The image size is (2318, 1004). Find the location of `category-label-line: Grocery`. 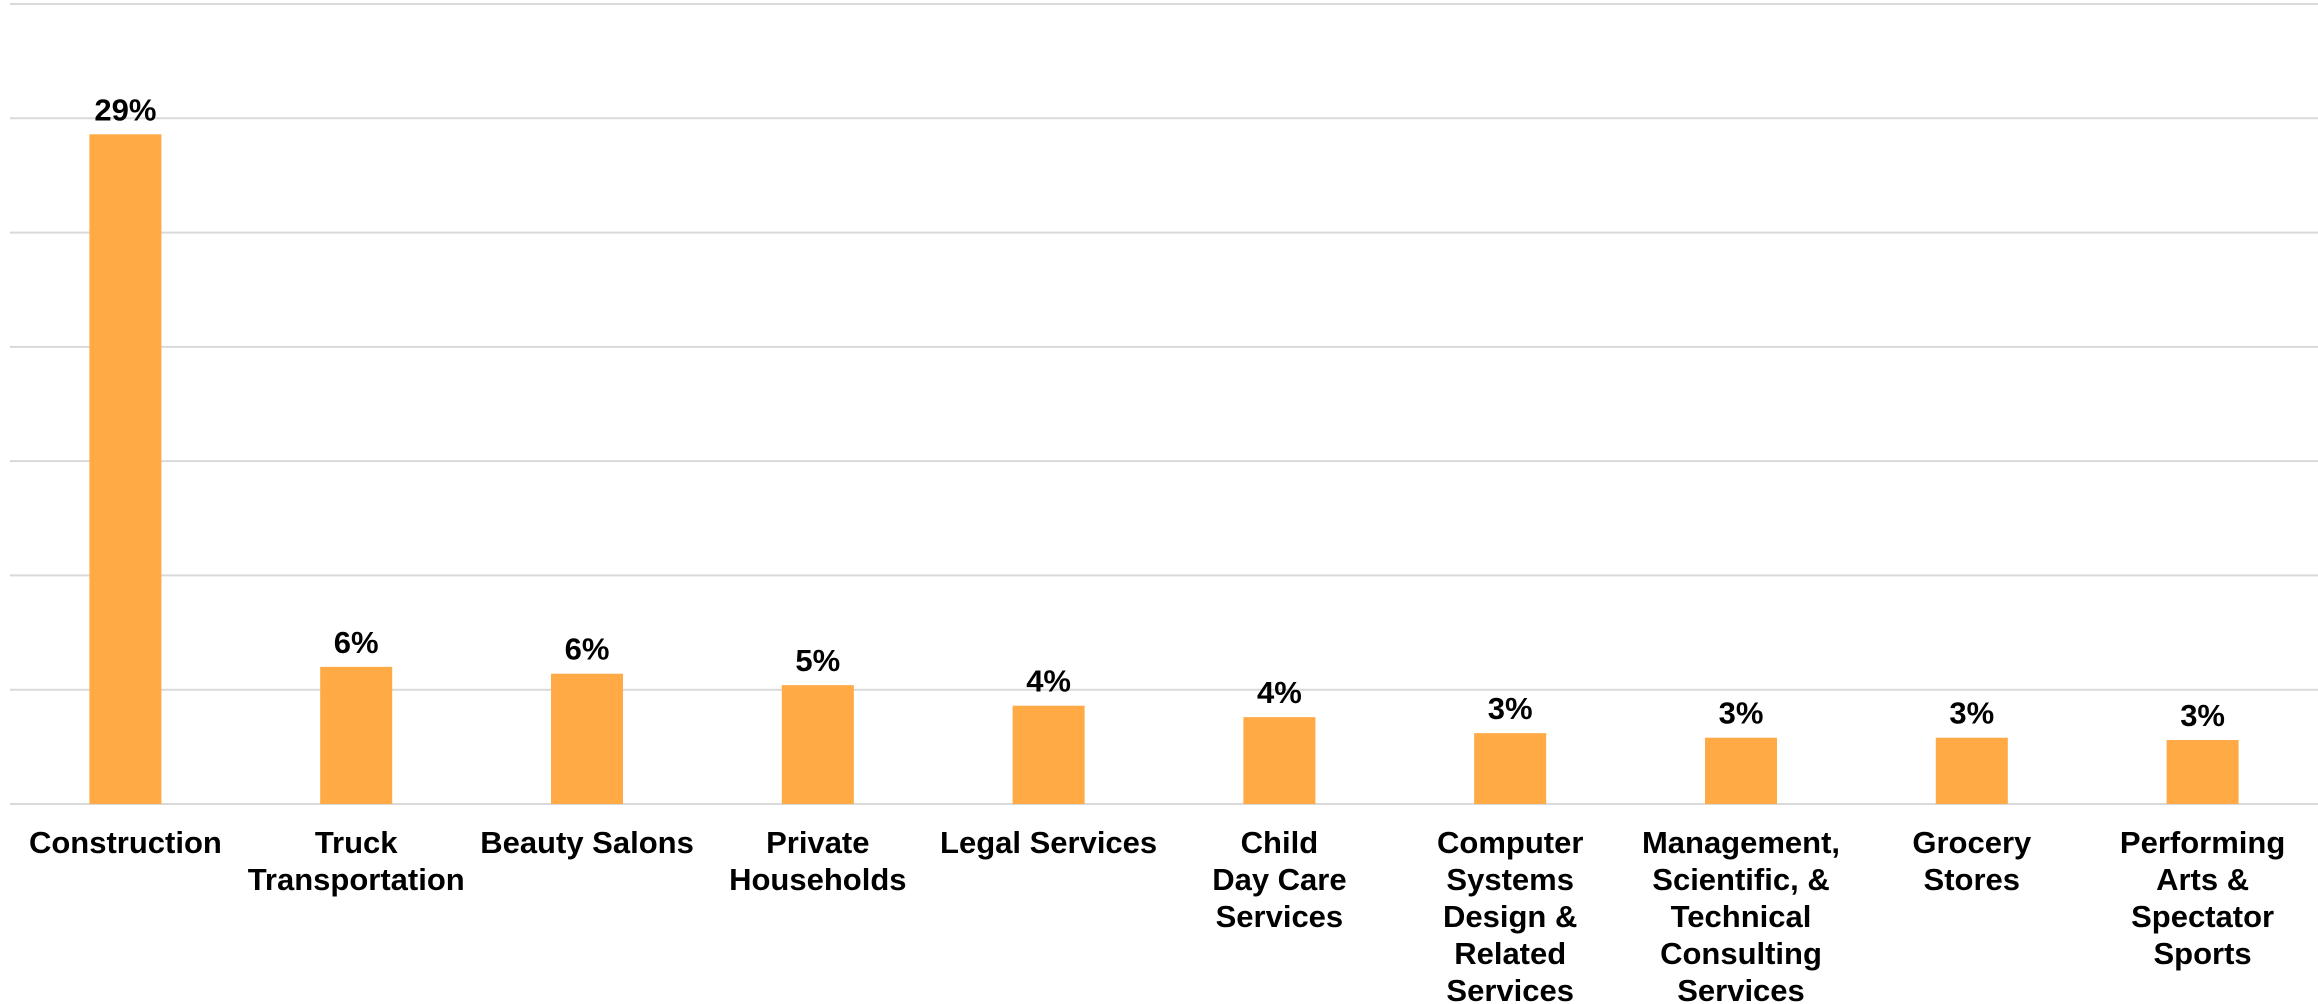

category-label-line: Grocery is located at coordinates (1972, 842).